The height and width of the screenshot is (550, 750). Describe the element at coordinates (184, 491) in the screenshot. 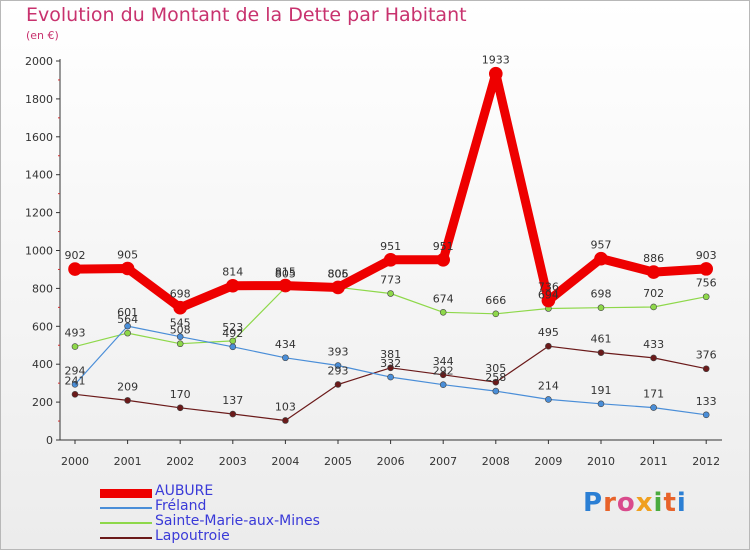

I see `legend-label: AUBURE` at that location.